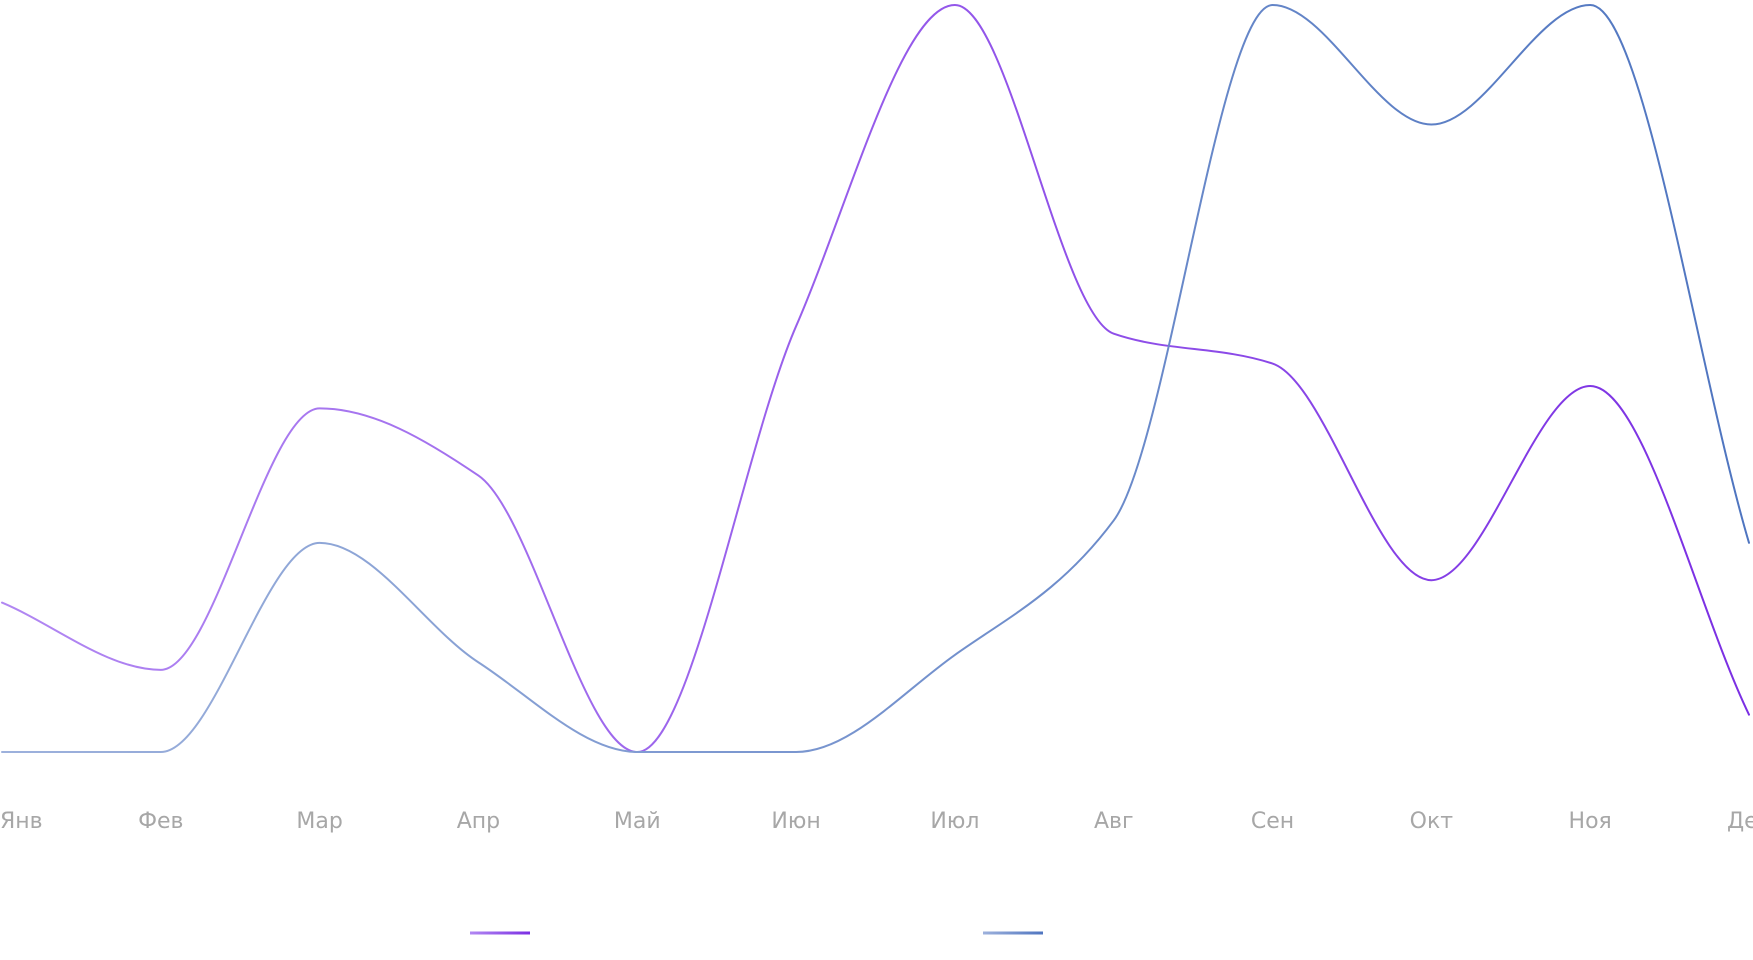 The image size is (1753, 960). What do you see at coordinates (795, 821) in the screenshot?
I see `x-tick-label: Июн` at bounding box center [795, 821].